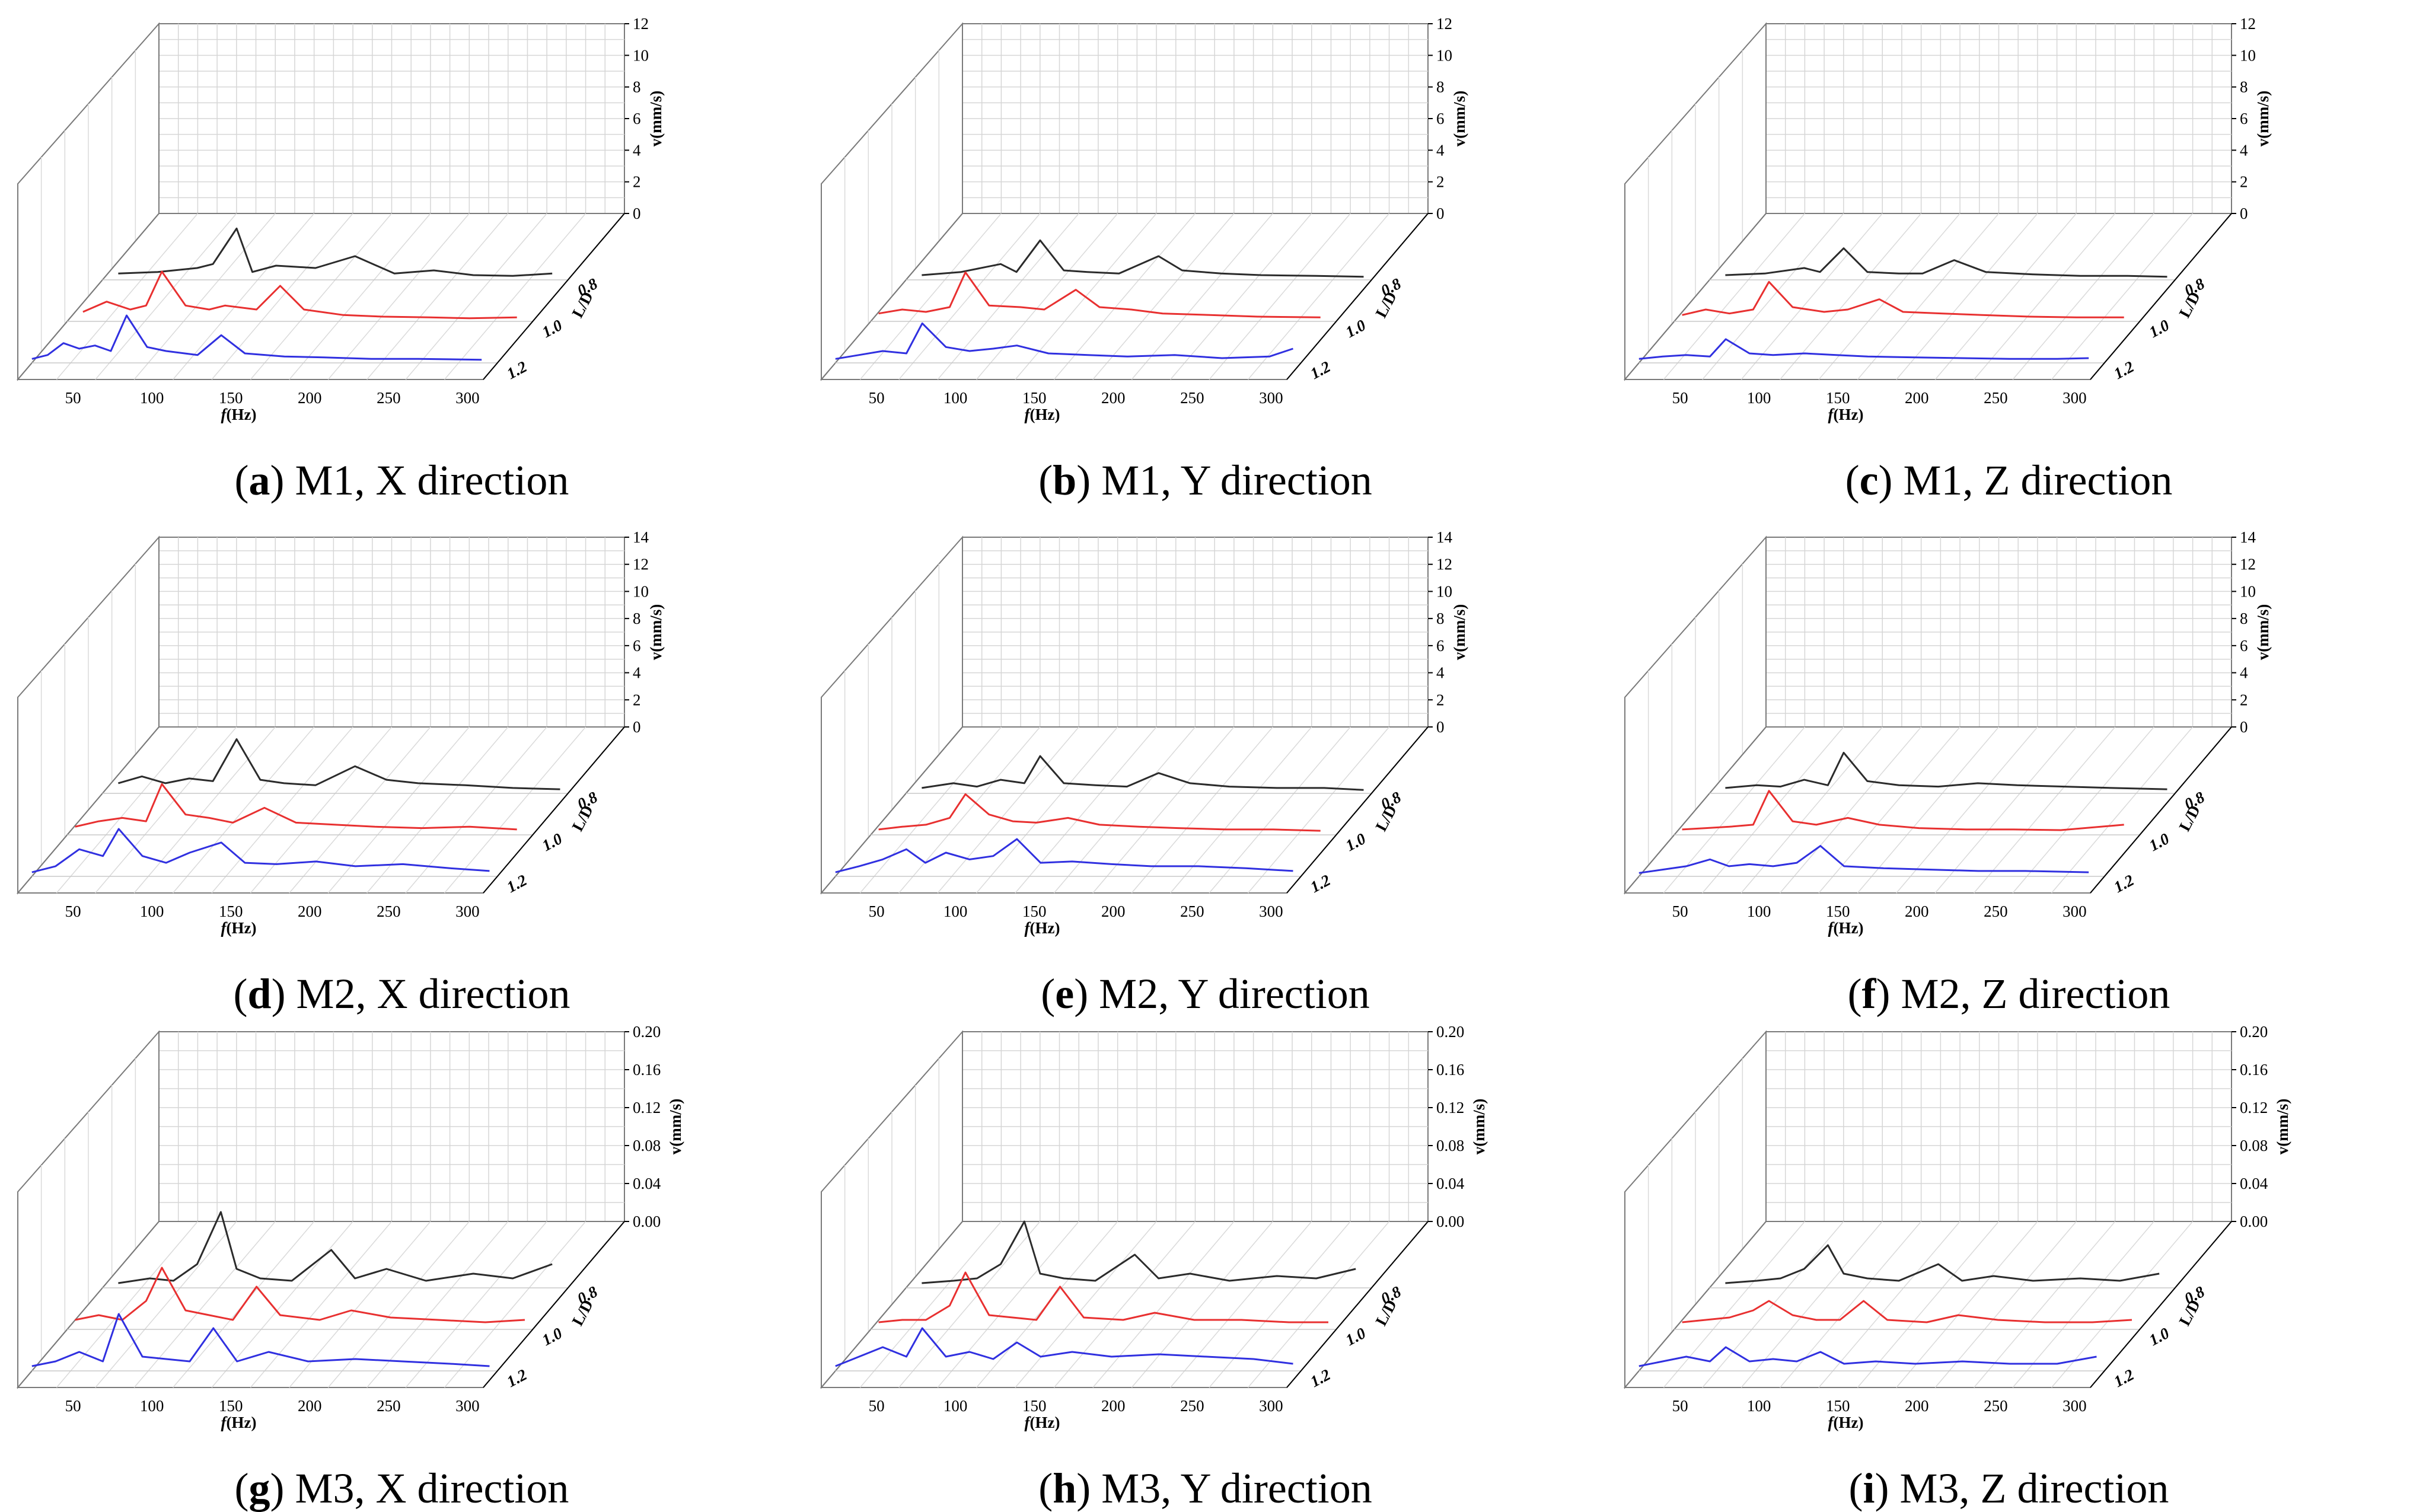 The image size is (2410, 1512). What do you see at coordinates (647, 1108) in the screenshot?
I see `y-tick-label: 0.12` at bounding box center [647, 1108].